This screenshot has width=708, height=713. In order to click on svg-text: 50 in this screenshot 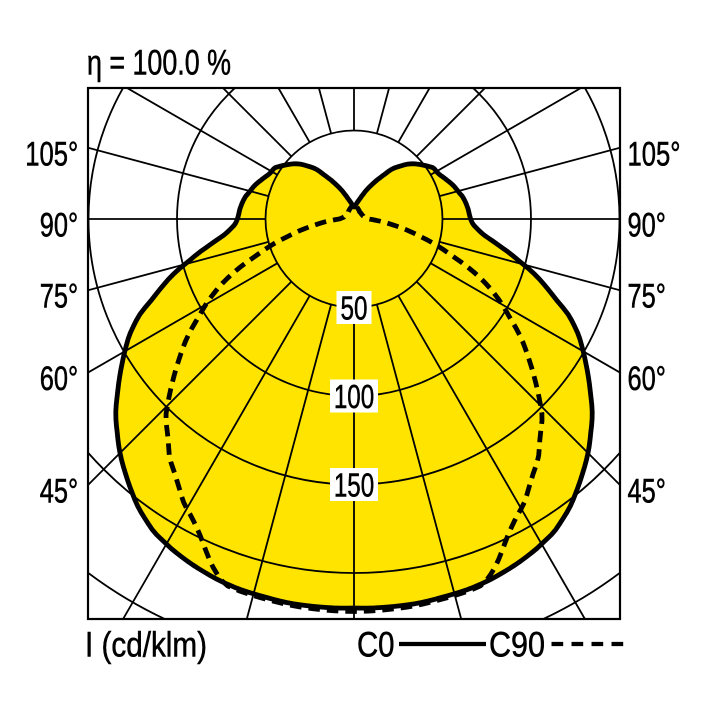, I will do `click(354, 307)`.